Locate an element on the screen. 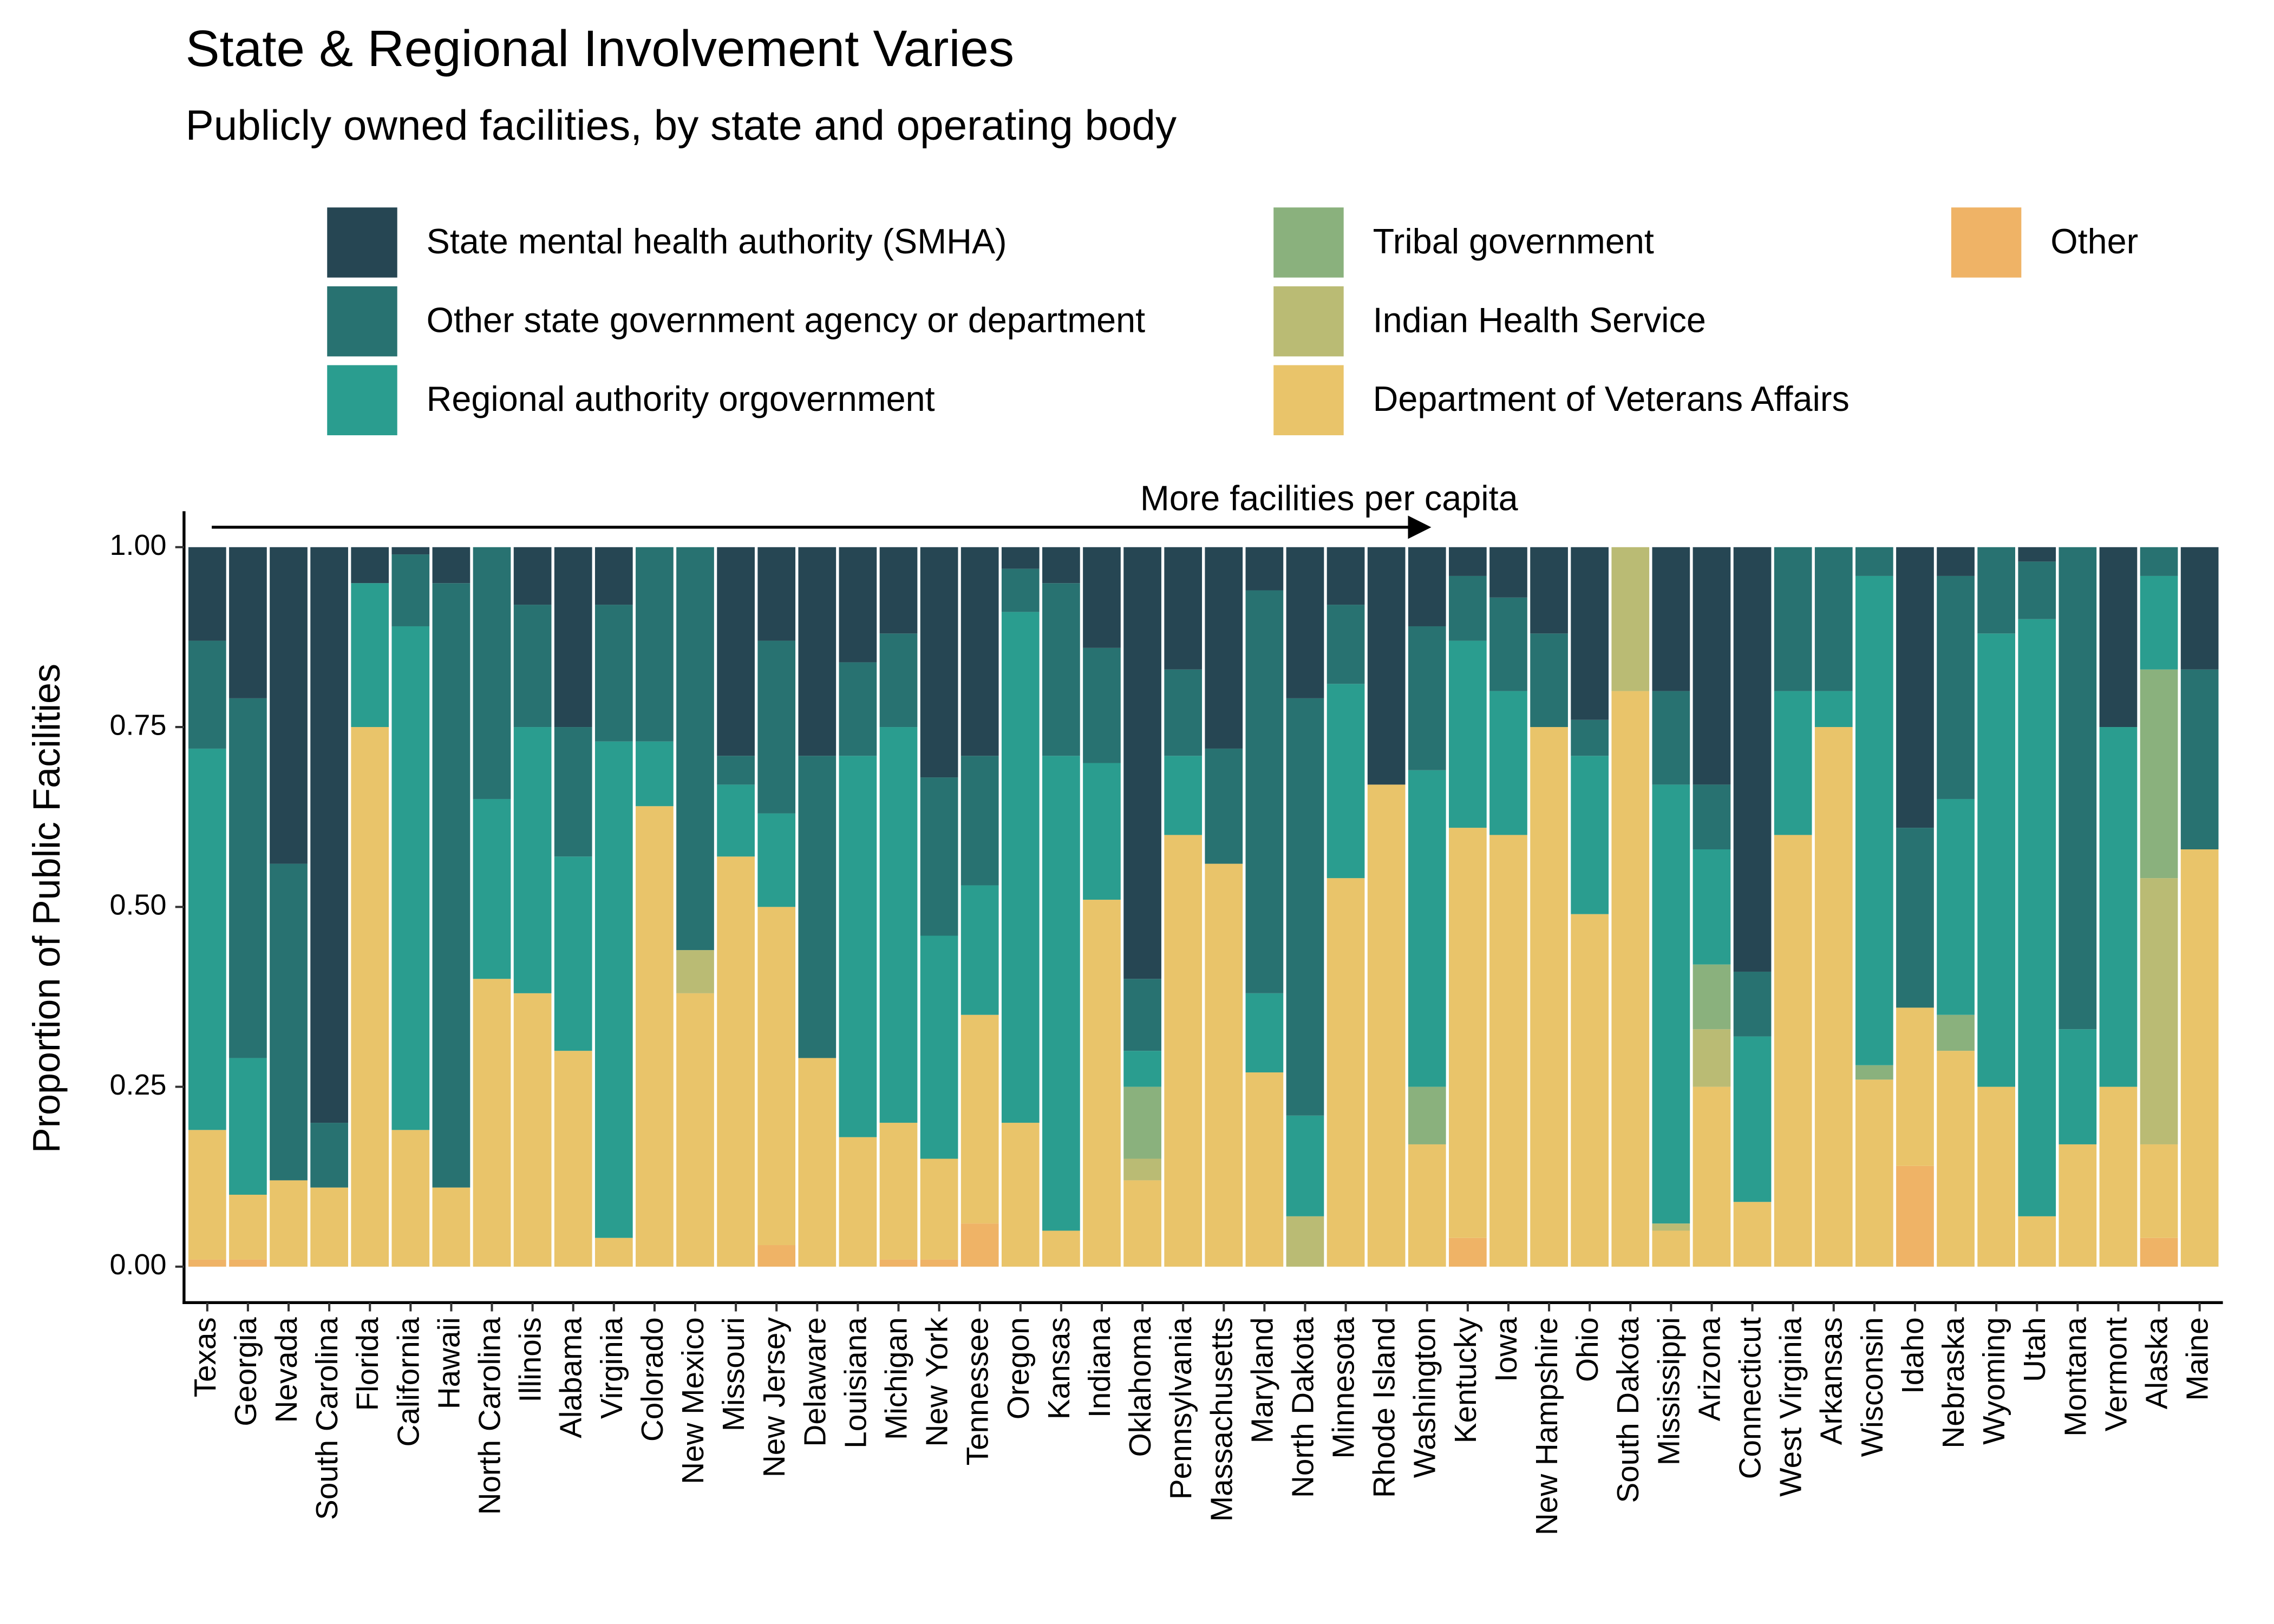 The width and height of the screenshot is (2274, 1624). x-tick-label: Maryland is located at coordinates (1262, 1380).